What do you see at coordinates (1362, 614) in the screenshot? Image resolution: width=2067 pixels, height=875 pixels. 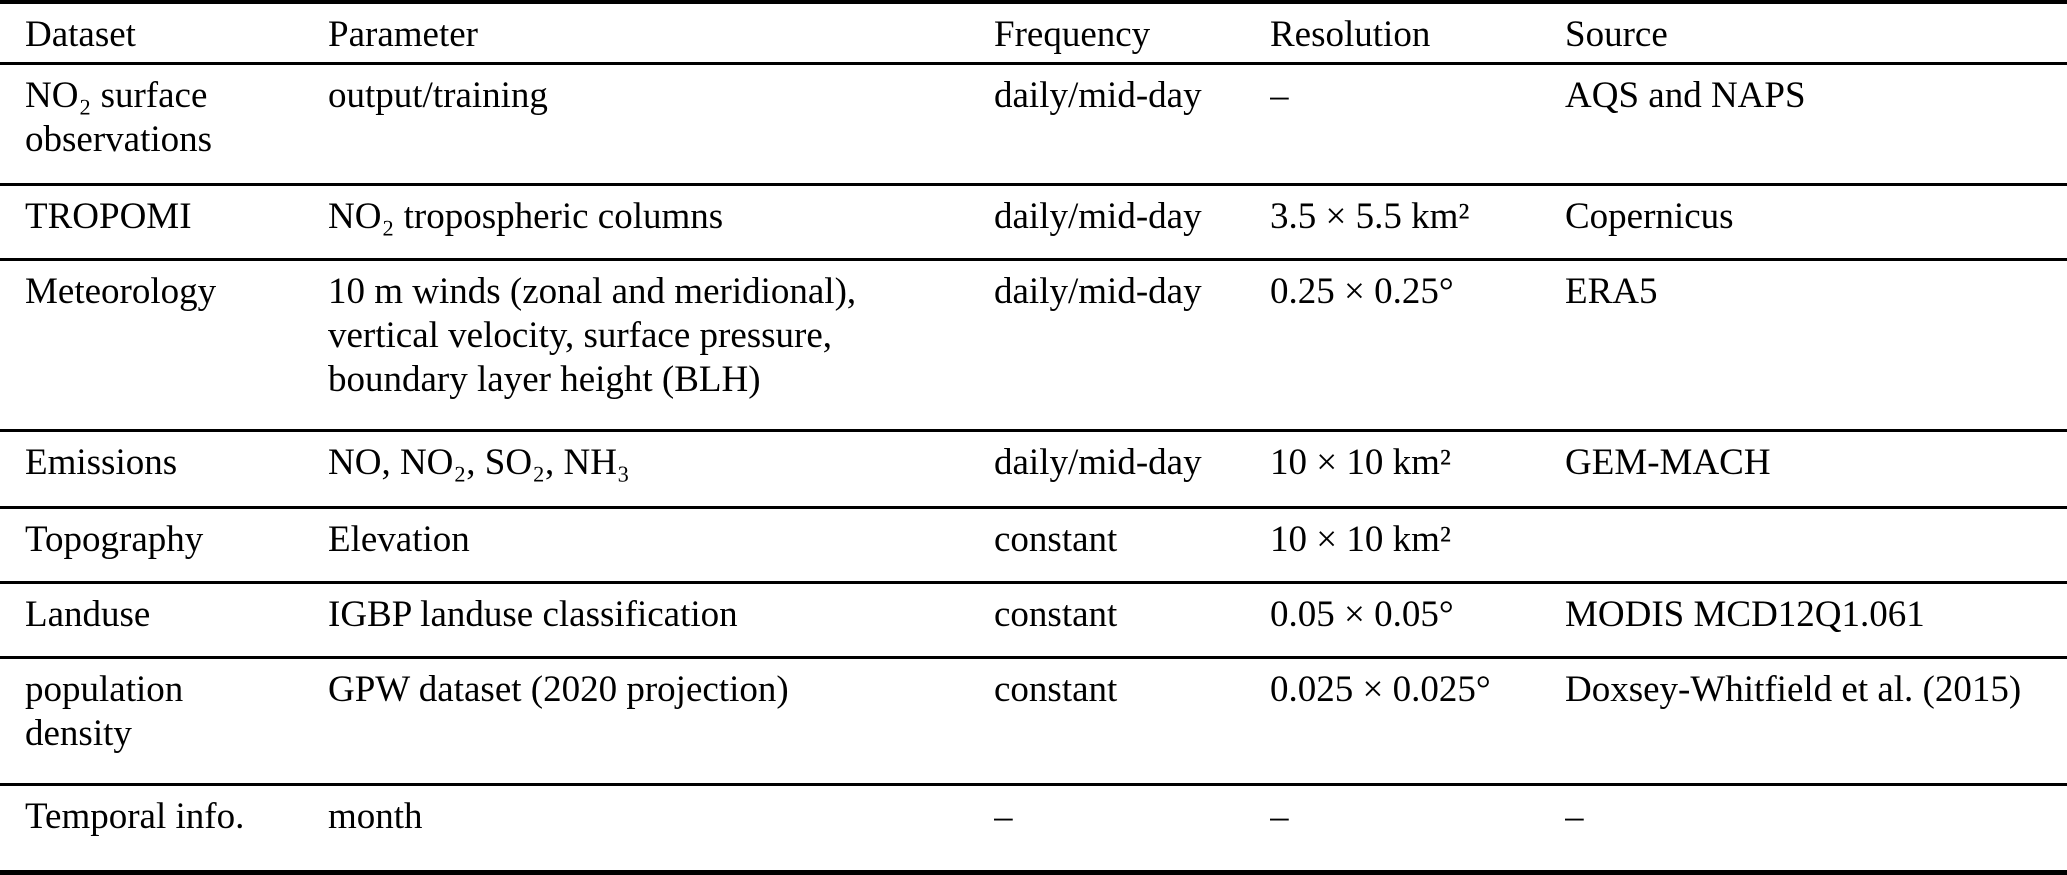 I see `cell-resolution: 0.05 × 0.05°` at bounding box center [1362, 614].